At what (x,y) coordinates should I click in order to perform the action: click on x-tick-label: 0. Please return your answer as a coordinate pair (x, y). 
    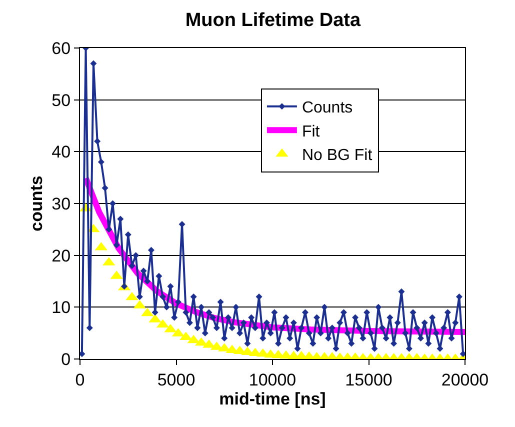
    Looking at the image, I should click on (80, 380).